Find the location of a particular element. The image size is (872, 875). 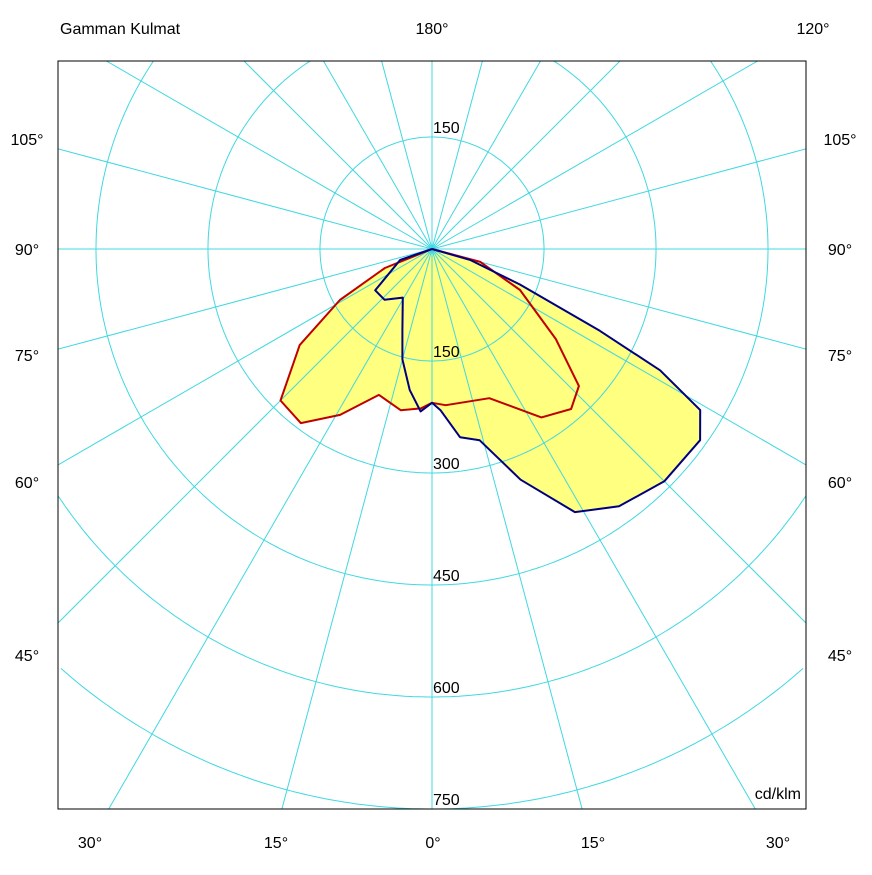

radial-tick-label: 150 is located at coordinates (446, 352).